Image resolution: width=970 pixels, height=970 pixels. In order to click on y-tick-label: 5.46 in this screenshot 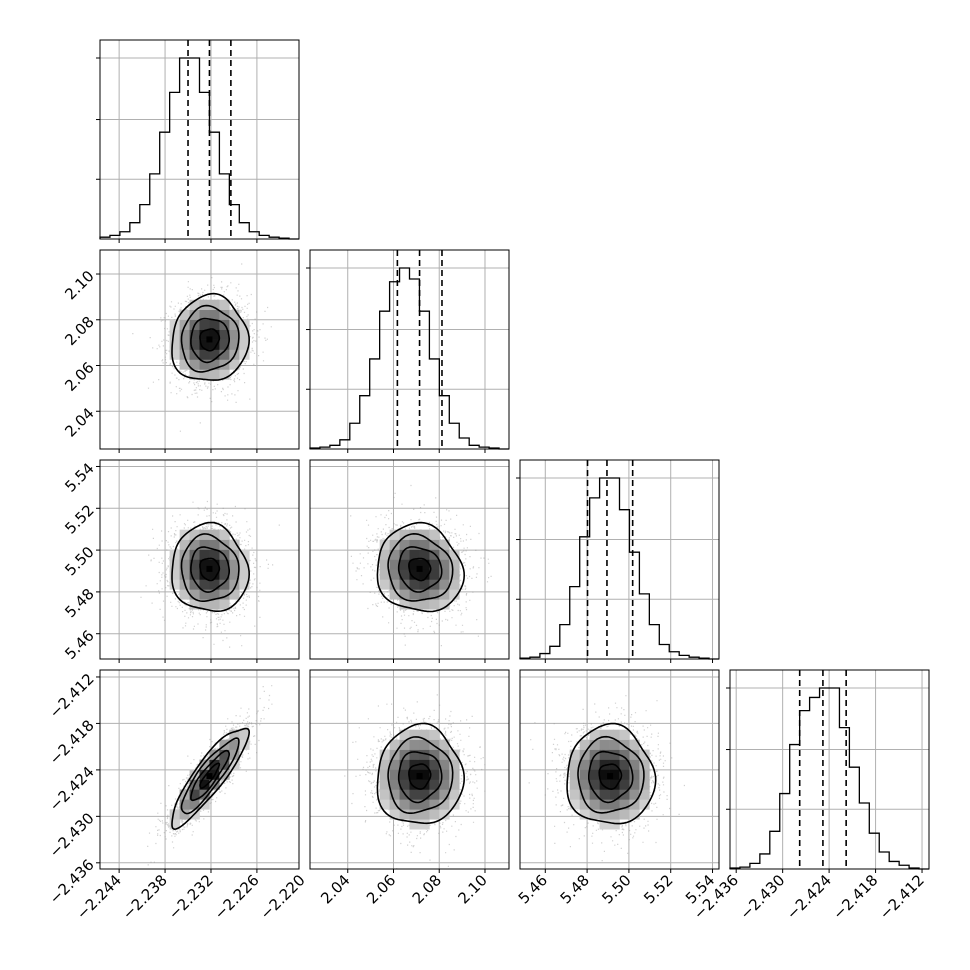, I will do `click(79, 645)`.